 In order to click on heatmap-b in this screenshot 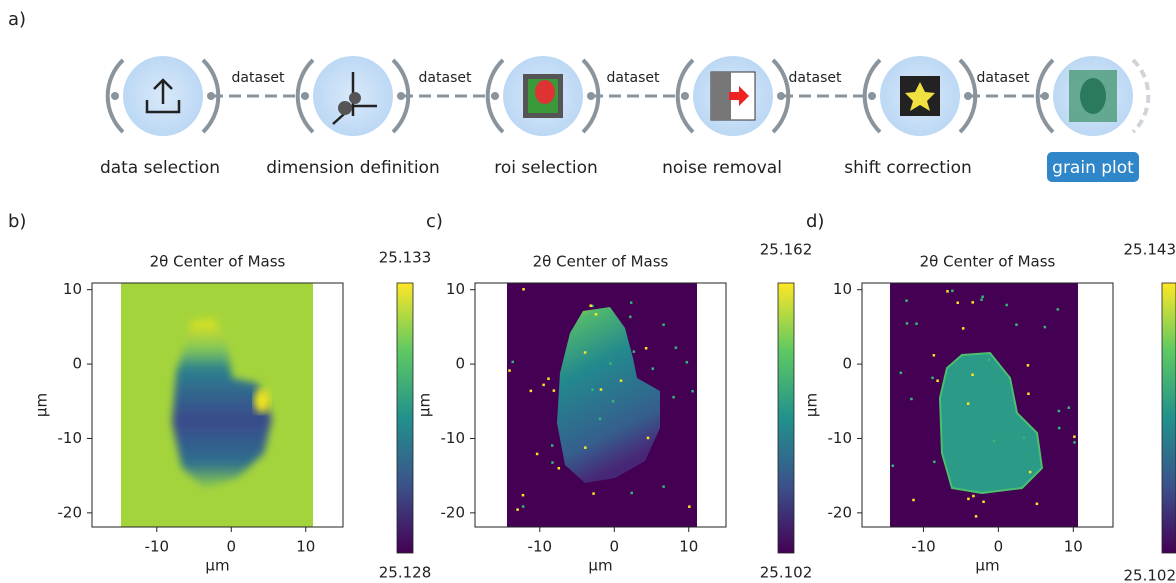, I will do `click(217, 405)`.